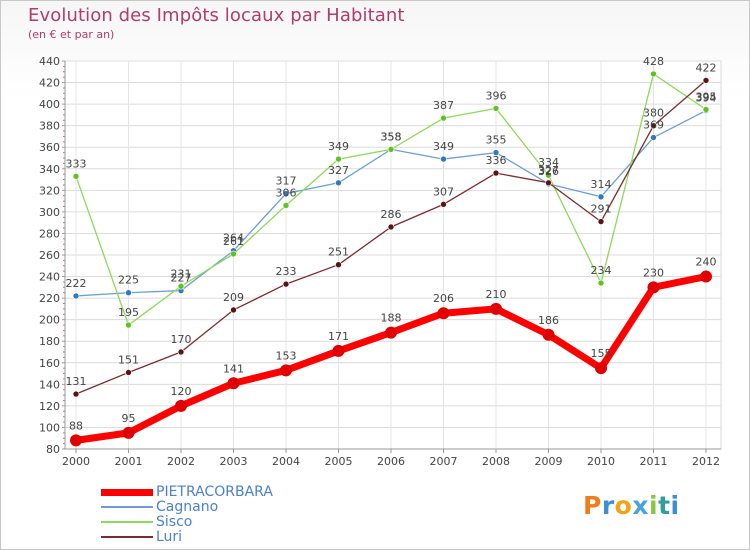 The width and height of the screenshot is (750, 550). What do you see at coordinates (391, 318) in the screenshot?
I see `data-label: 188` at bounding box center [391, 318].